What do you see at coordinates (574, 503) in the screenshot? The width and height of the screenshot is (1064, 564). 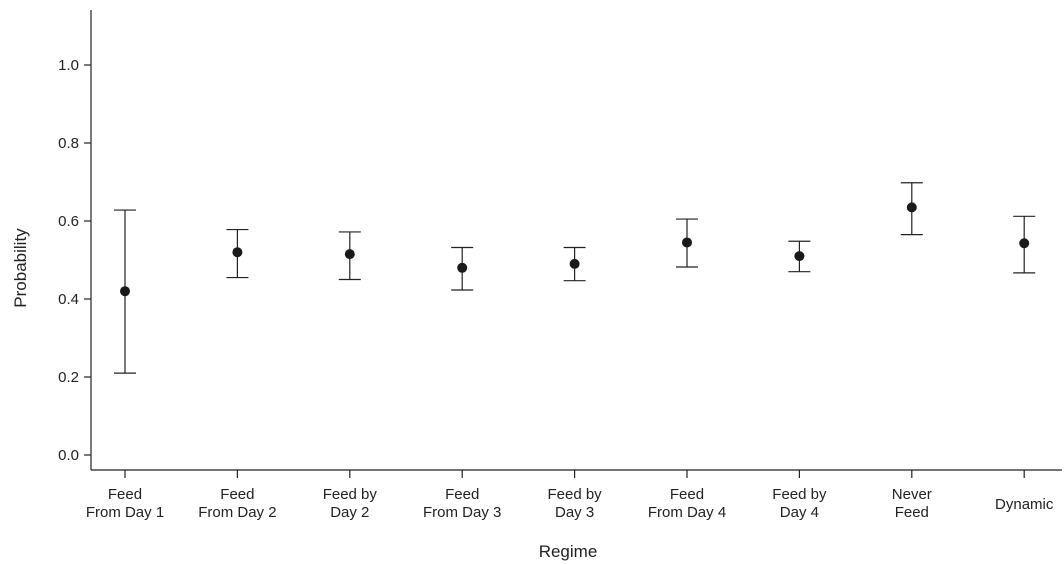 I see `x-category-label: Feed by Day 3` at bounding box center [574, 503].